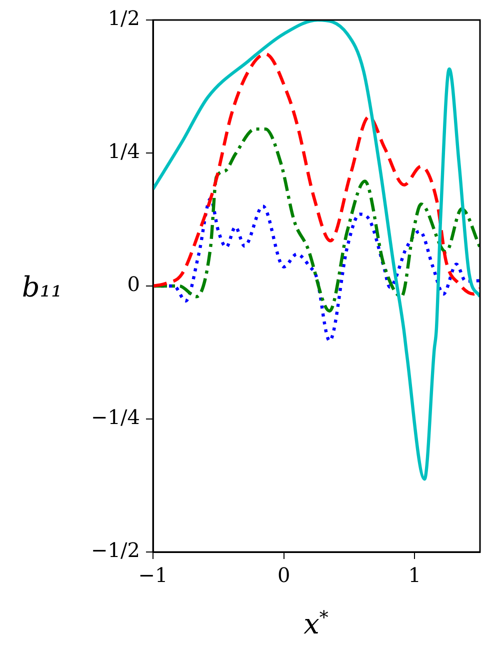 The width and height of the screenshot is (500, 649). I want to click on y-tick-label: −1/4, so click(115, 417).